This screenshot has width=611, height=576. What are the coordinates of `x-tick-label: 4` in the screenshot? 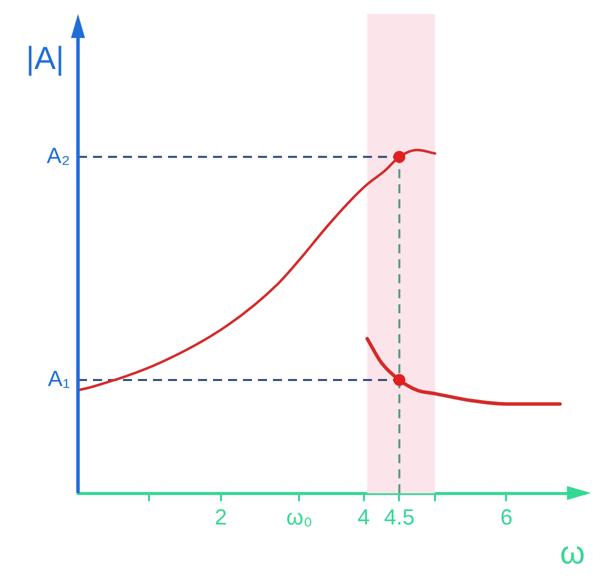 It's located at (364, 517).